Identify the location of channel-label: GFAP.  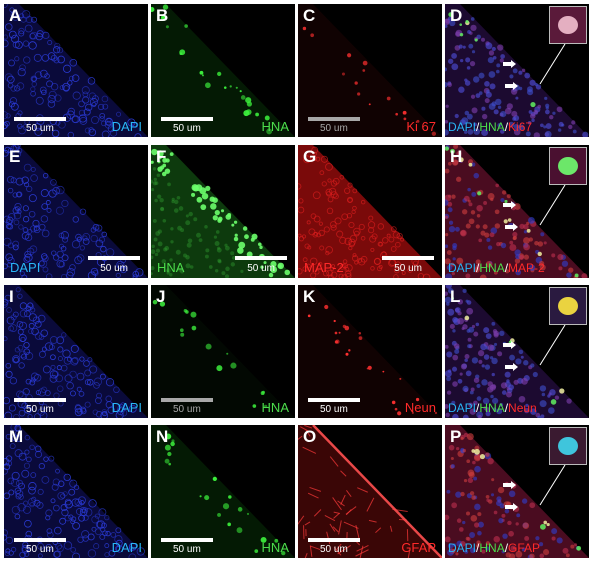
(418, 547).